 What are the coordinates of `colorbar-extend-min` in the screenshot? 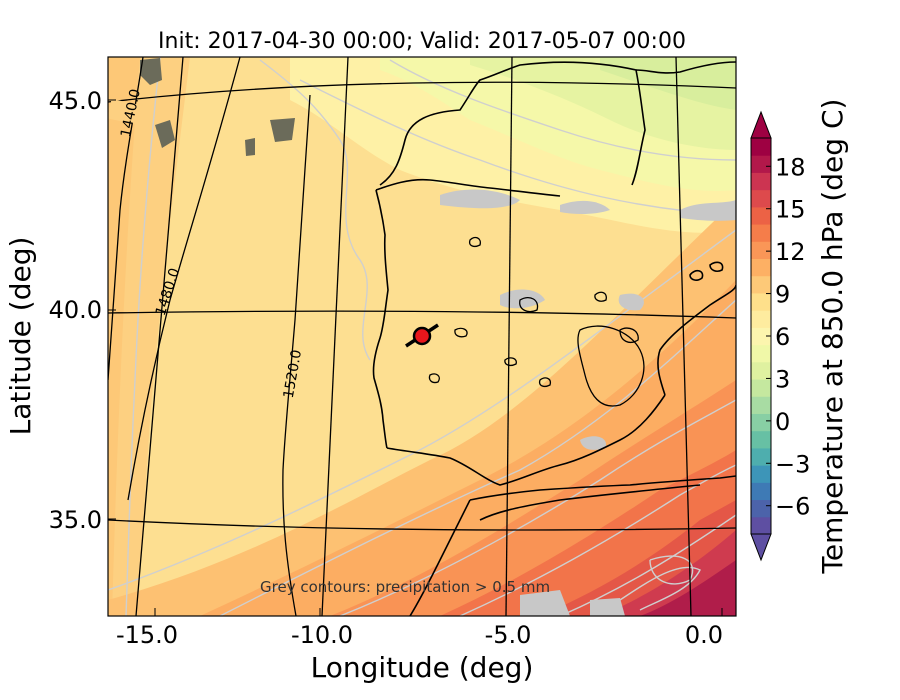 It's located at (761, 547).